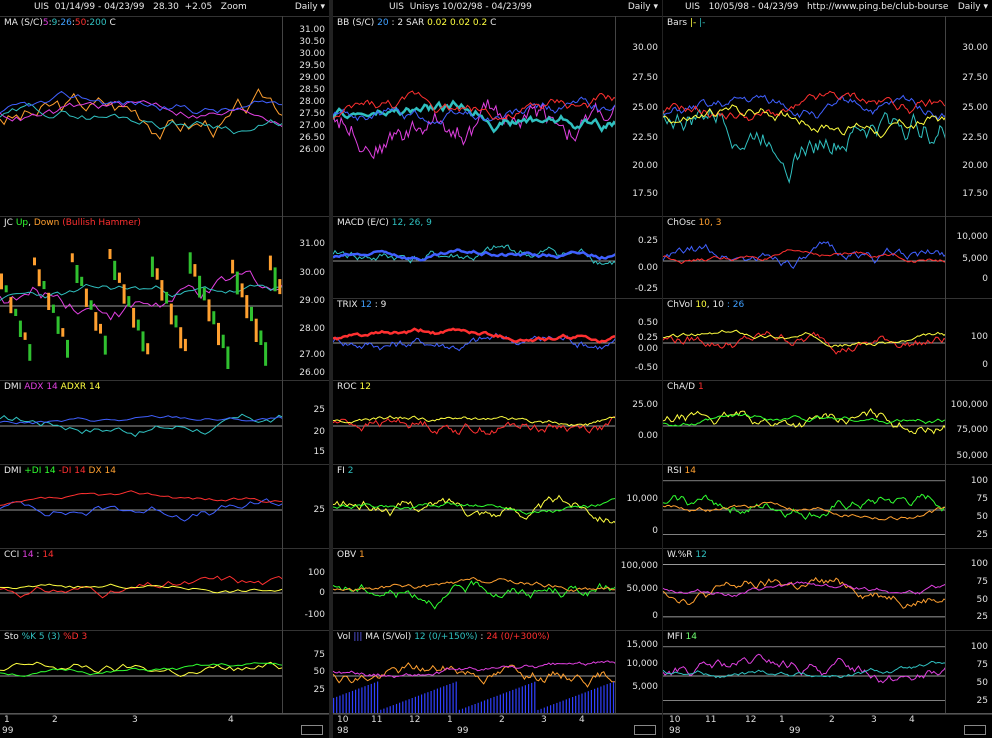  What do you see at coordinates (345, 471) in the screenshot?
I see `indicator-legend: FI 2` at bounding box center [345, 471].